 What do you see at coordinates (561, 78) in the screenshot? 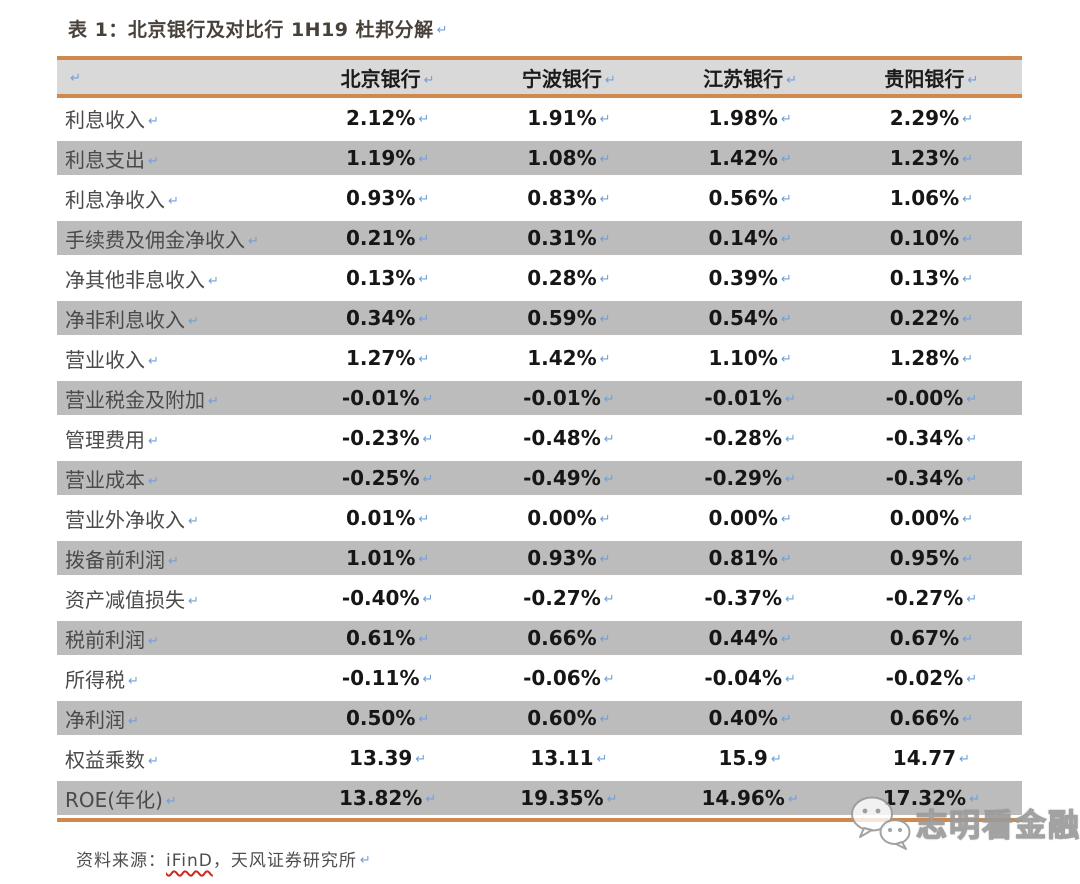
I see `column-header-text: 宁波银行` at bounding box center [561, 78].